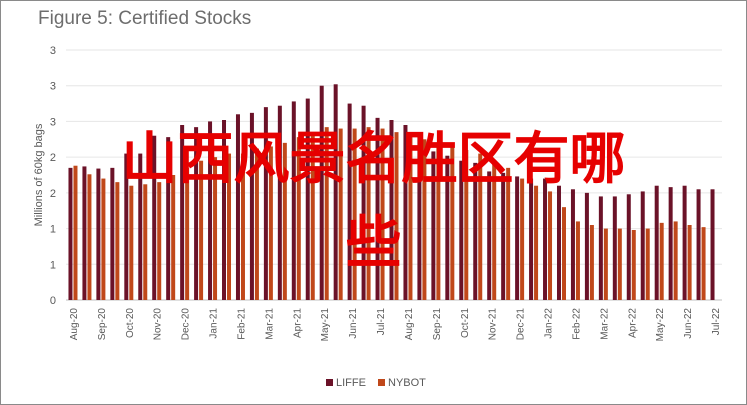  Describe the element at coordinates (493, 324) in the screenshot. I see `x-tick-label: Nov-21` at that location.